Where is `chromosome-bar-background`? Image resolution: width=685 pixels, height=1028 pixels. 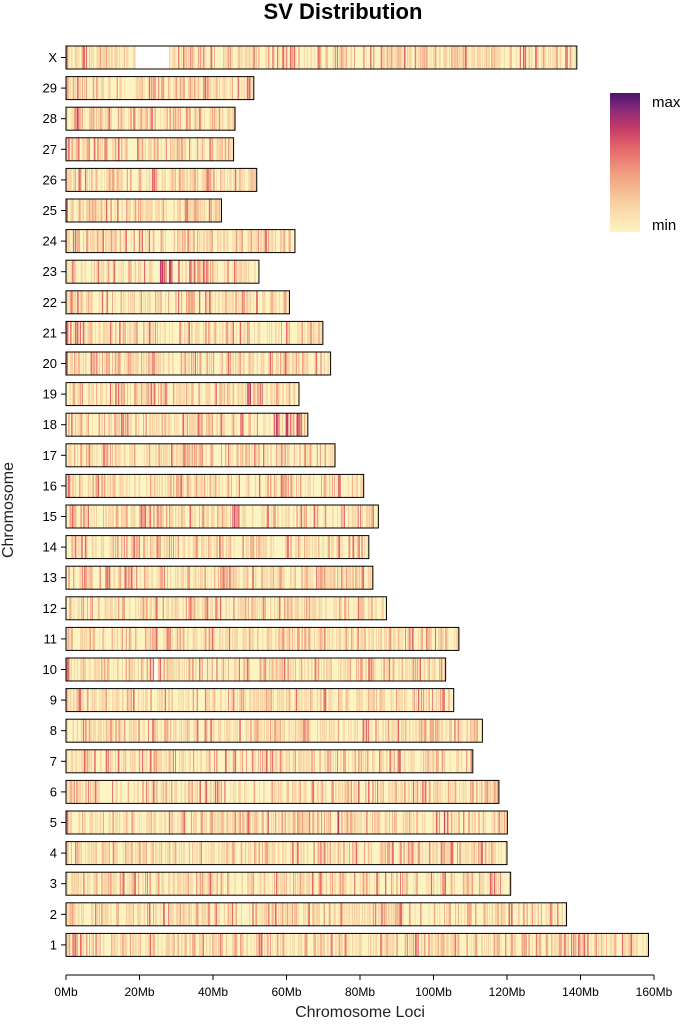 chromosome-bar-background is located at coordinates (198, 363).